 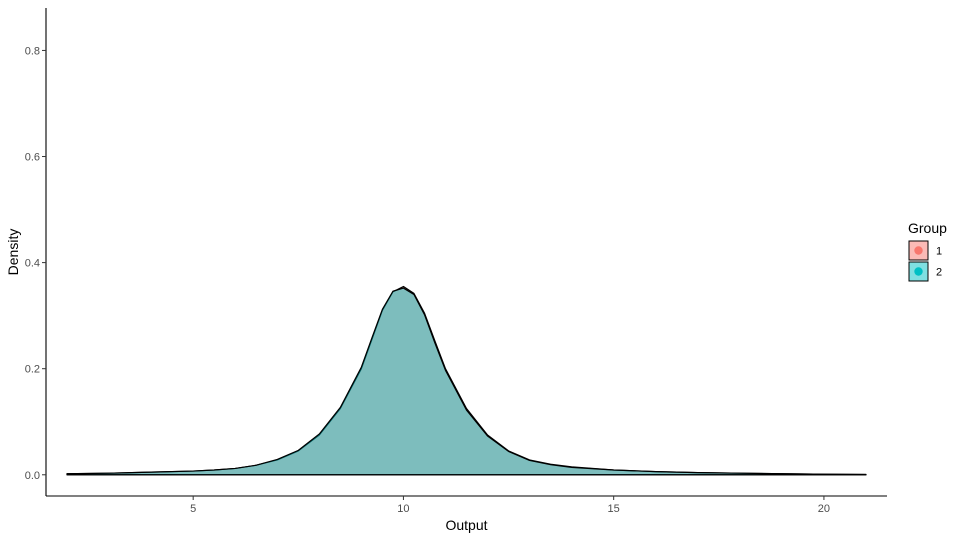 What do you see at coordinates (13, 252) in the screenshot?
I see `y-axis-title: Density` at bounding box center [13, 252].